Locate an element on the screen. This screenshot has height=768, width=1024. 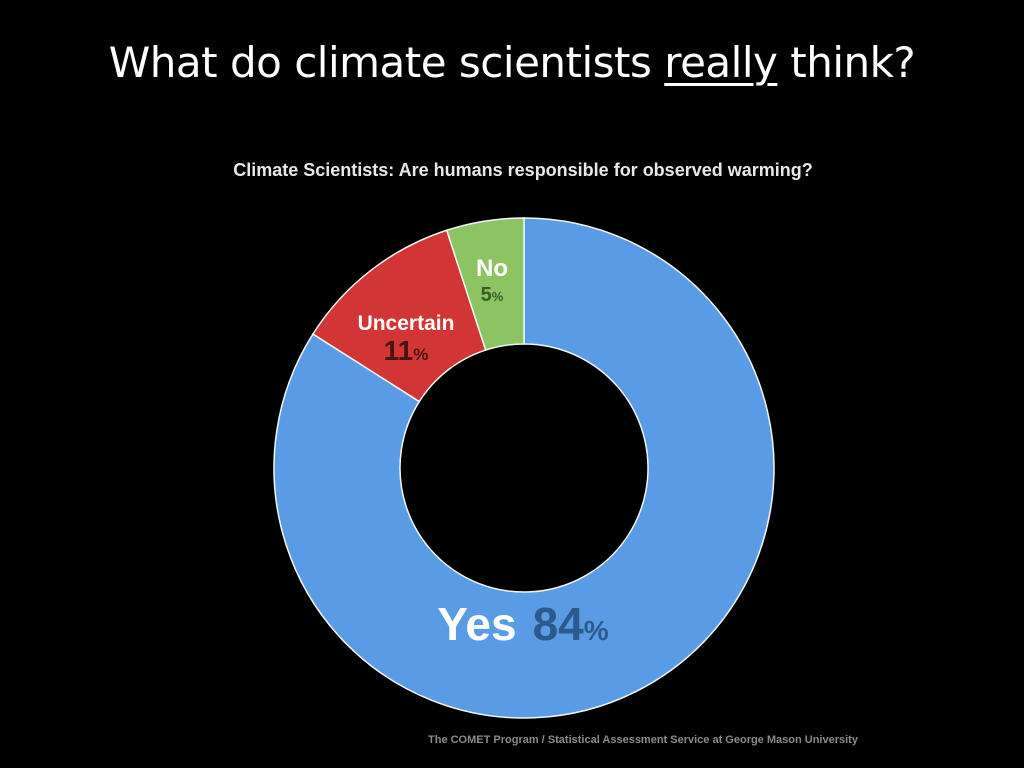
slide-title: What do climate scientists really think? is located at coordinates (512, 62).